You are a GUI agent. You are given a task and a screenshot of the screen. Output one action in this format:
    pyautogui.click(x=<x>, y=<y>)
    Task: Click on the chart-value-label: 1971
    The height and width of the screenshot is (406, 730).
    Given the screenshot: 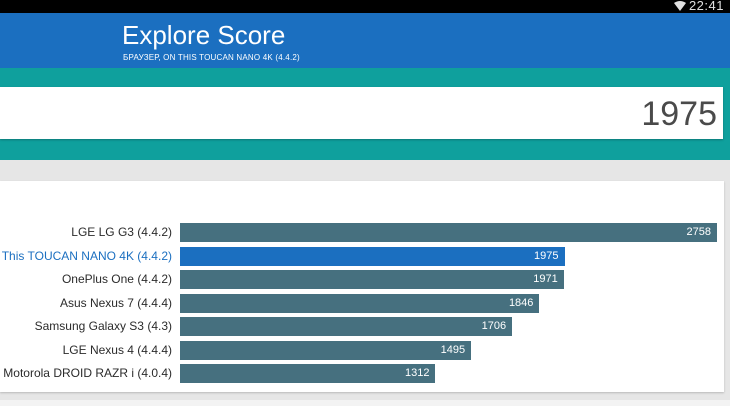 What is the action you would take?
    pyautogui.click(x=545, y=279)
    